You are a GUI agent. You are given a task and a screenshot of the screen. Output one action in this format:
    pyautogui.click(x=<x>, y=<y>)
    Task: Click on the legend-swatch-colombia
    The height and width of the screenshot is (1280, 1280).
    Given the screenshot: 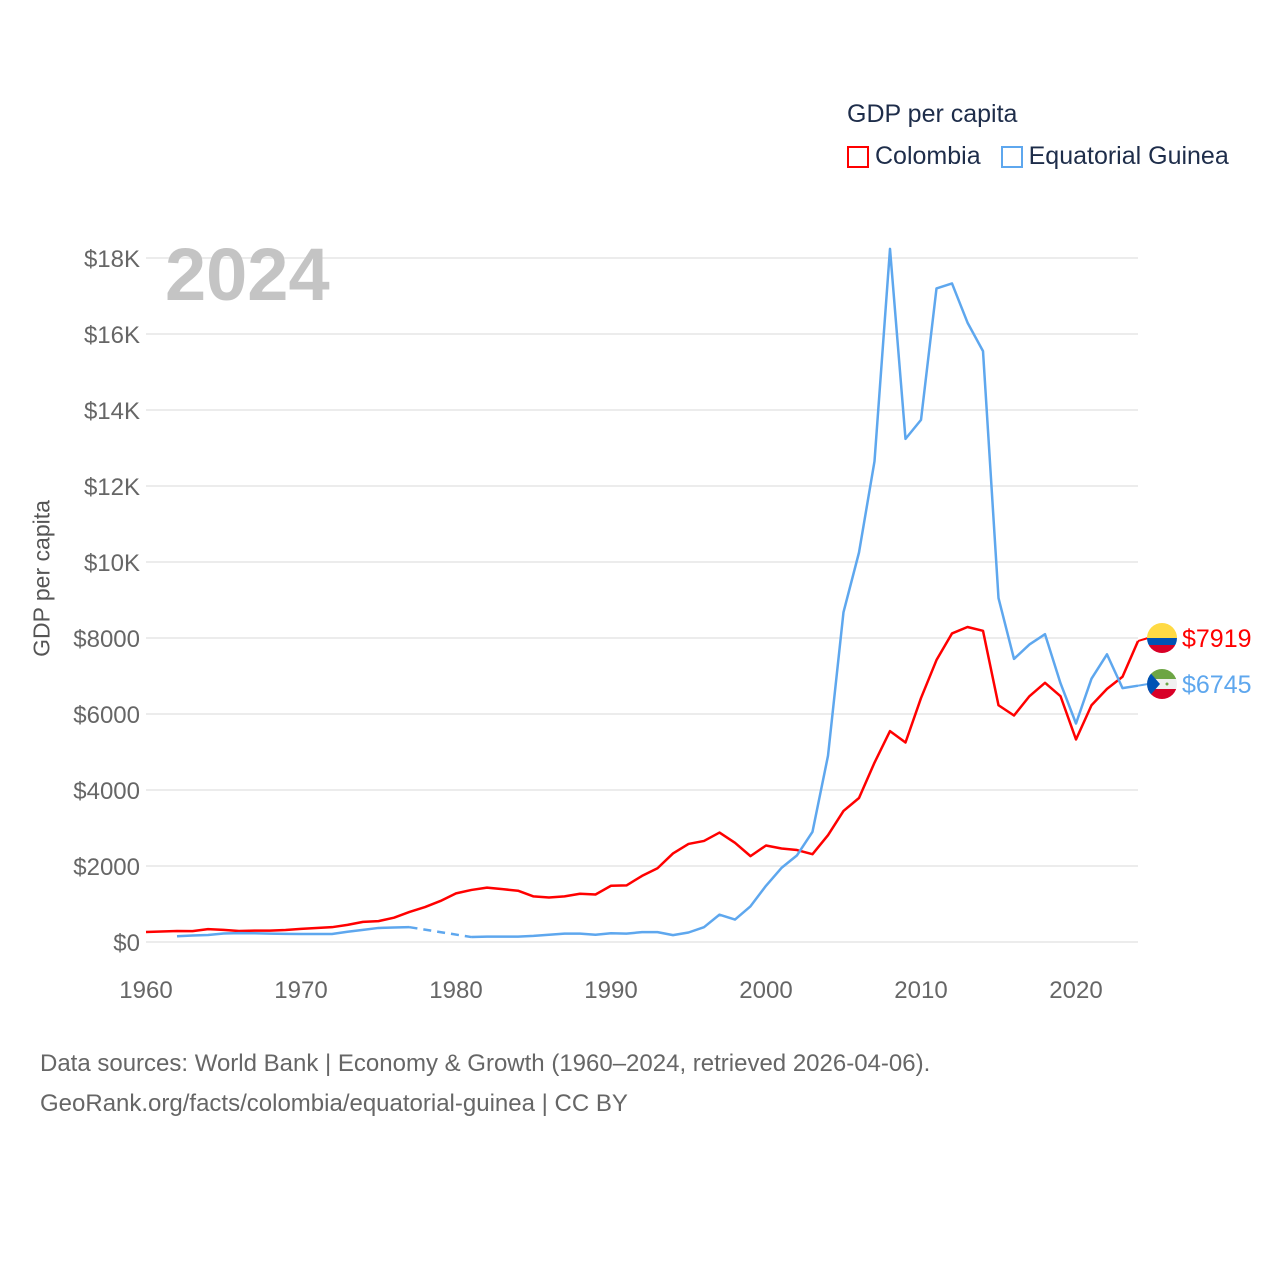 What is the action you would take?
    pyautogui.click(x=858, y=156)
    